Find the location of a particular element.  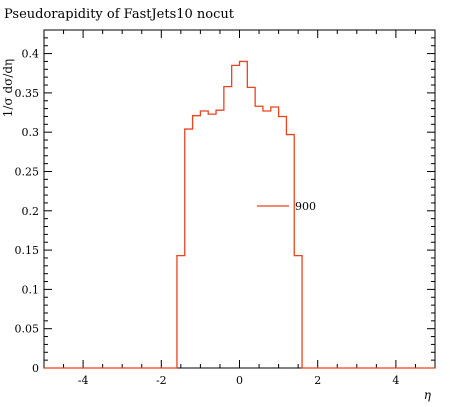

x-tick-label: 4 is located at coordinates (395, 380).